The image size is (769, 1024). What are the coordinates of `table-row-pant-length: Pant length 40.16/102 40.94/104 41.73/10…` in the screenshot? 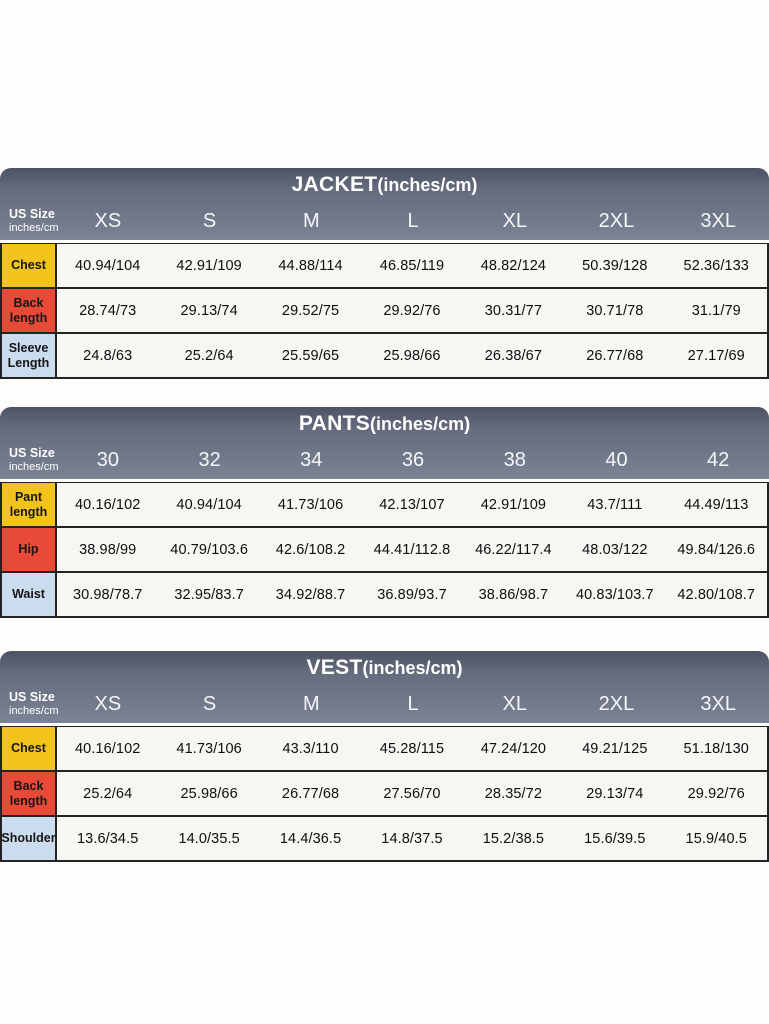 It's located at (384, 505).